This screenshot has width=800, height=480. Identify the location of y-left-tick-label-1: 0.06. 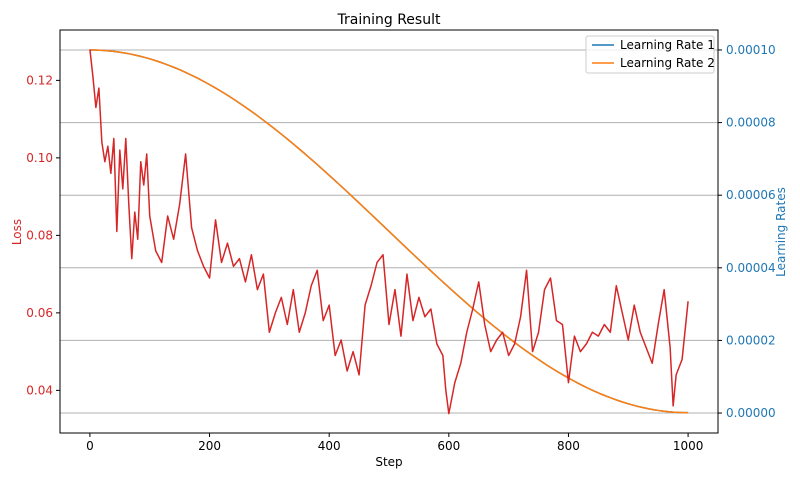
(39, 313).